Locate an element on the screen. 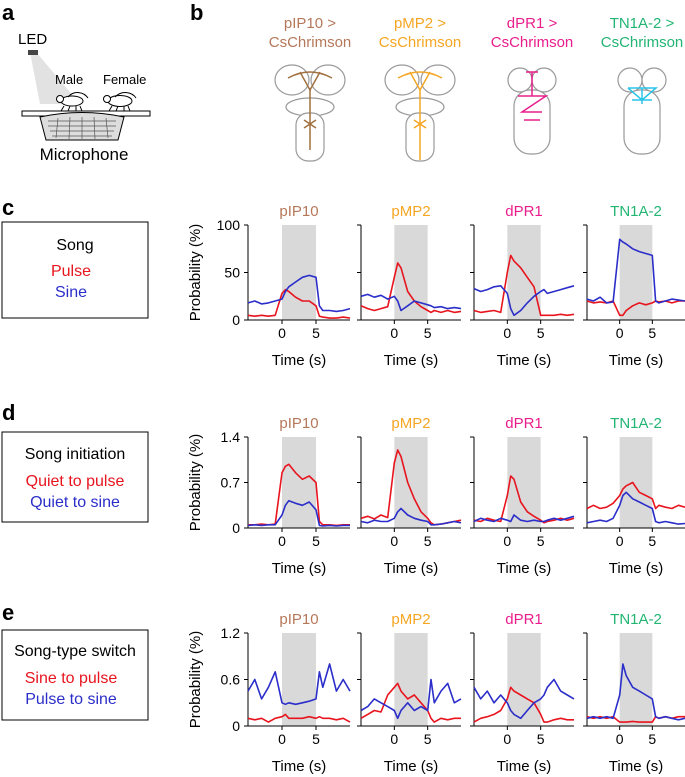 The width and height of the screenshot is (685, 777). led-light-beam is located at coordinates (55, 78).